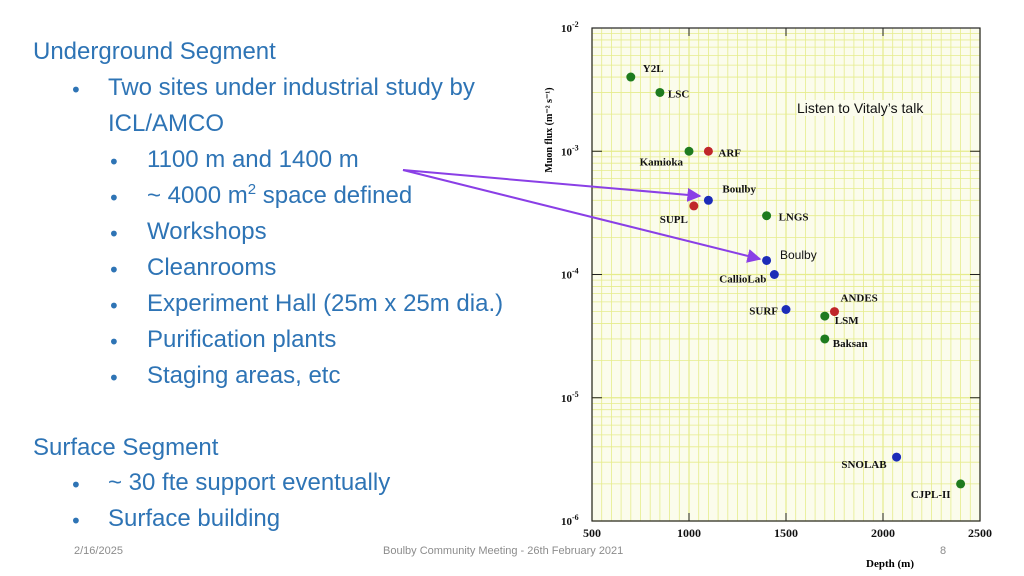 Image resolution: width=1024 pixels, height=576 pixels. Describe the element at coordinates (249, 482) in the screenshot. I see `surface-item: ~ 30 fte support eventually` at that location.